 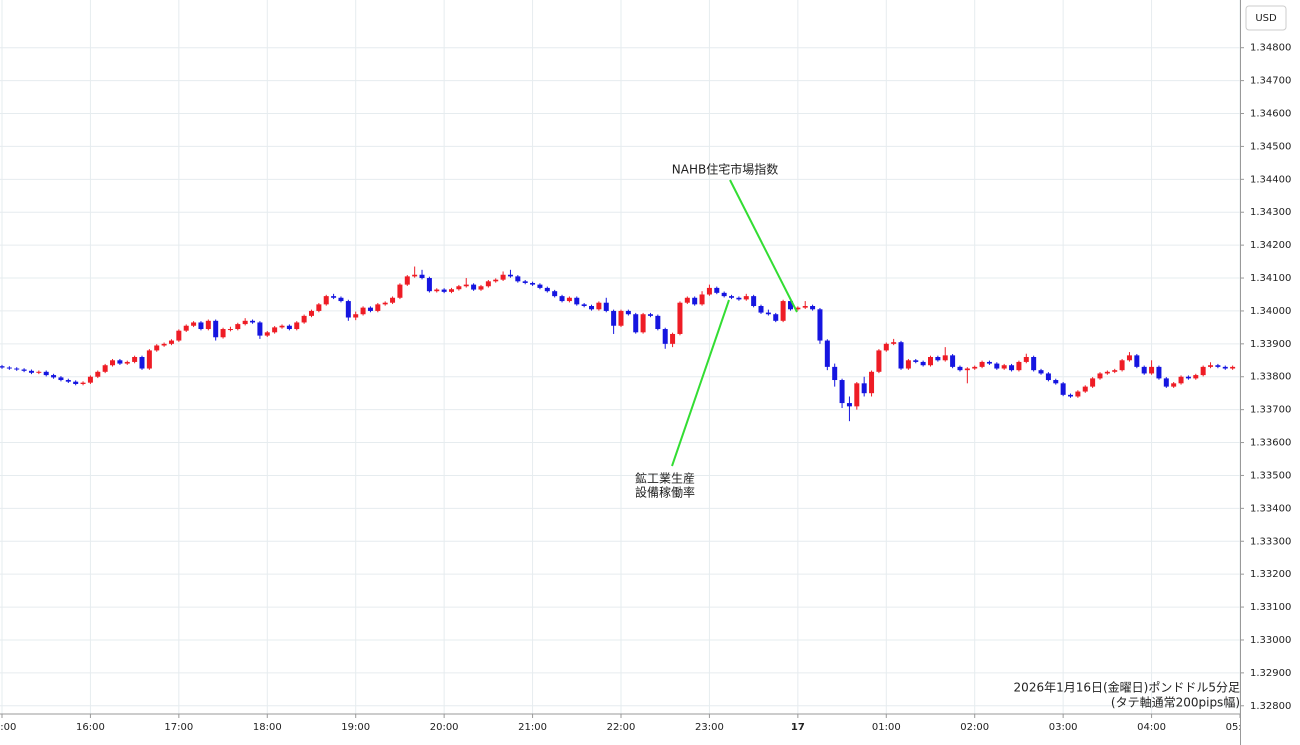 I want to click on x-tick-label: 16:00, so click(x=90, y=727).